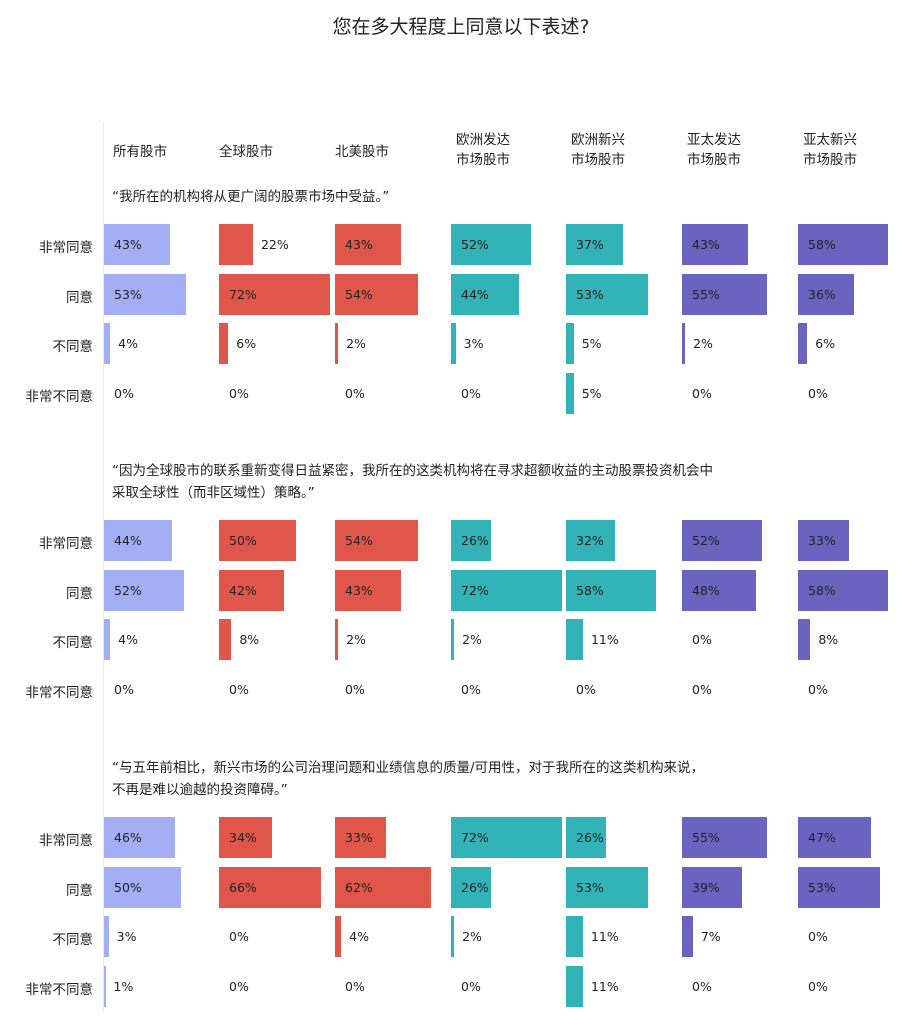 This screenshot has width=922, height=1024. Describe the element at coordinates (243, 294) in the screenshot. I see `value-label: 72%` at that location.